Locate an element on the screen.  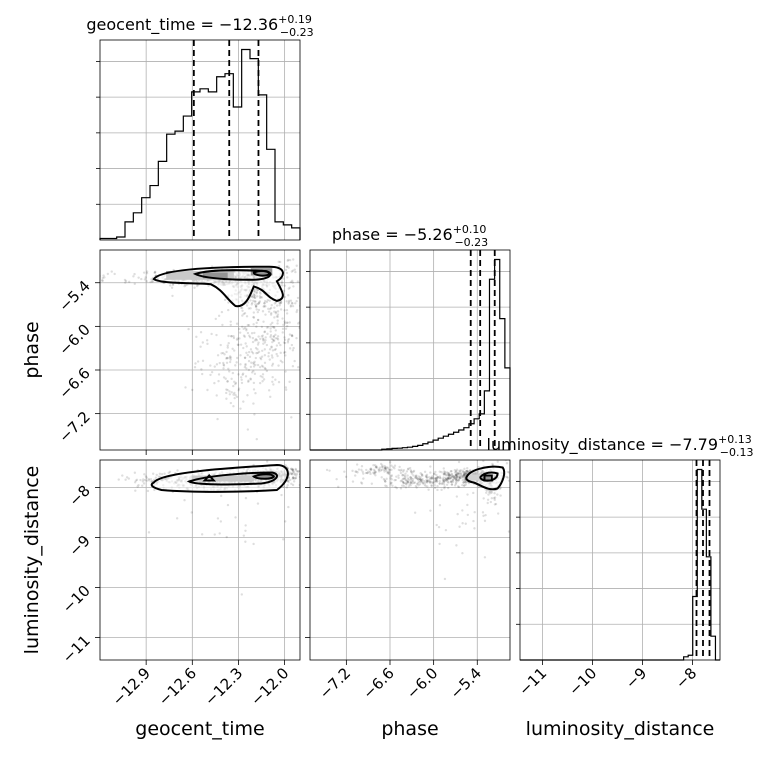
axes-frame is located at coordinates (200, 350).